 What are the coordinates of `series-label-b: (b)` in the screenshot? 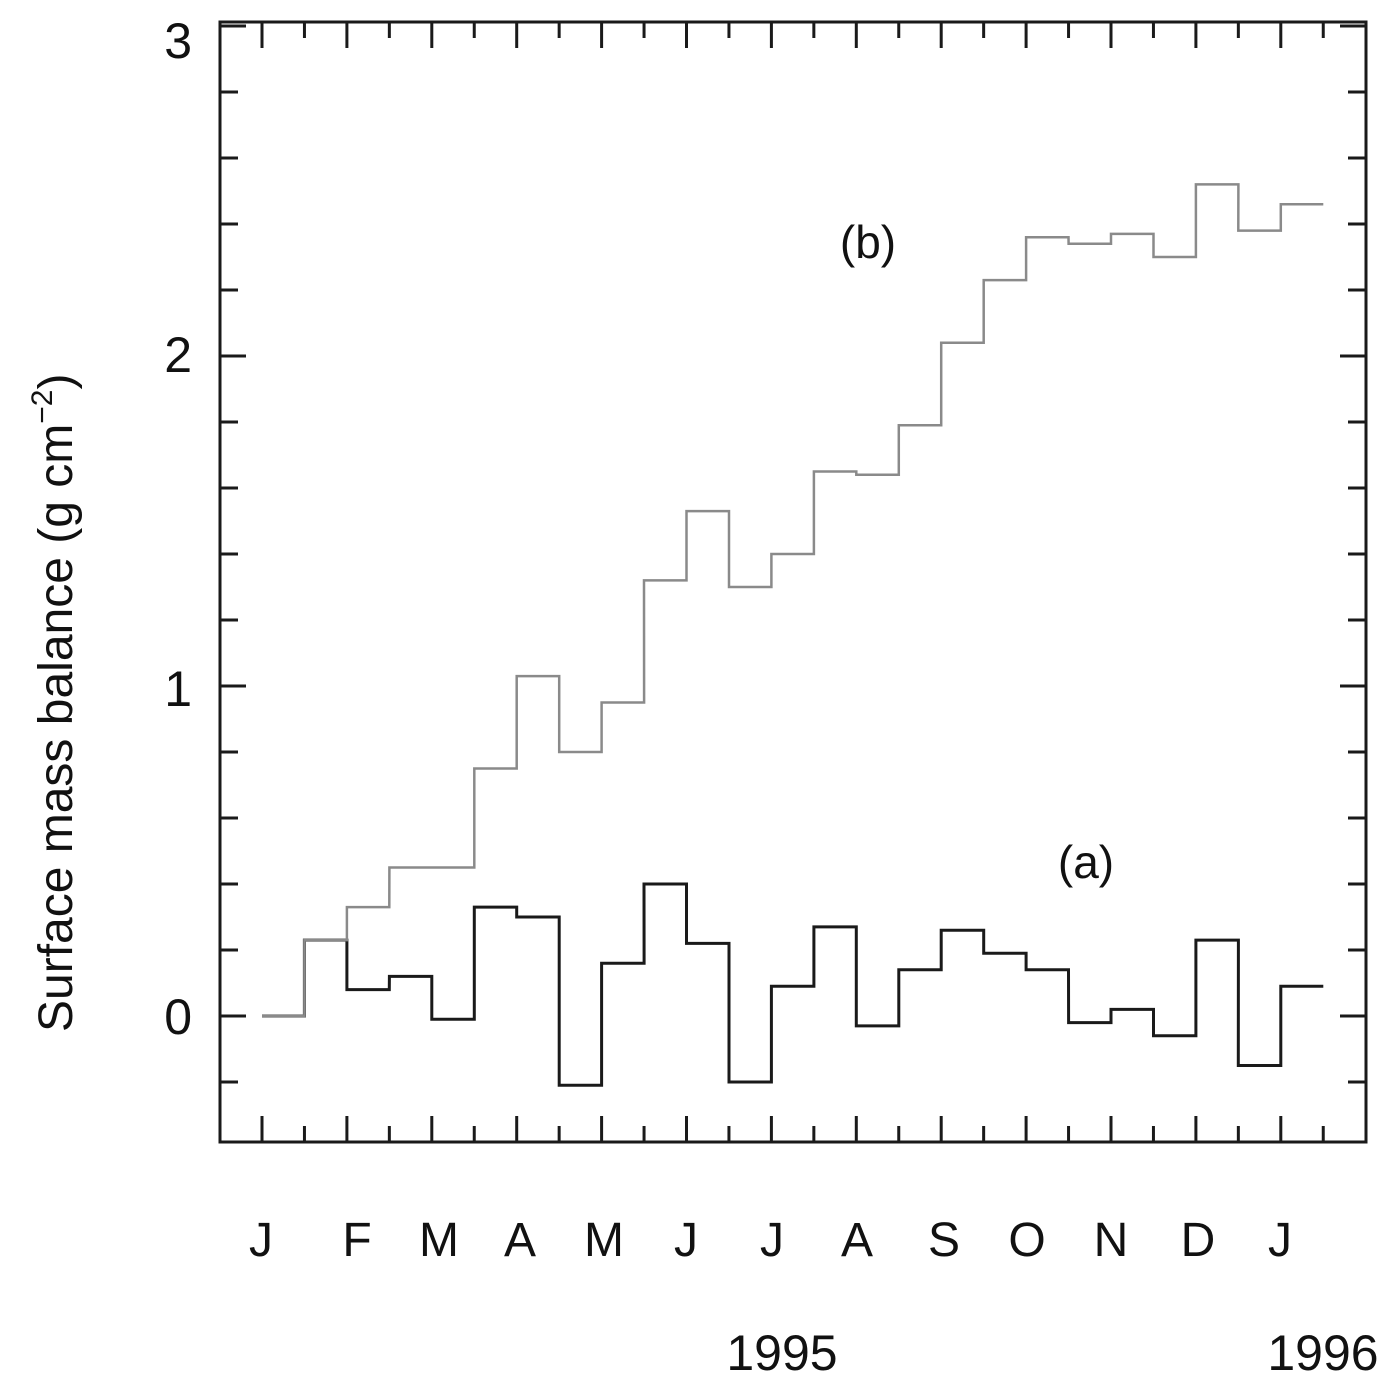 It's located at (868, 242).